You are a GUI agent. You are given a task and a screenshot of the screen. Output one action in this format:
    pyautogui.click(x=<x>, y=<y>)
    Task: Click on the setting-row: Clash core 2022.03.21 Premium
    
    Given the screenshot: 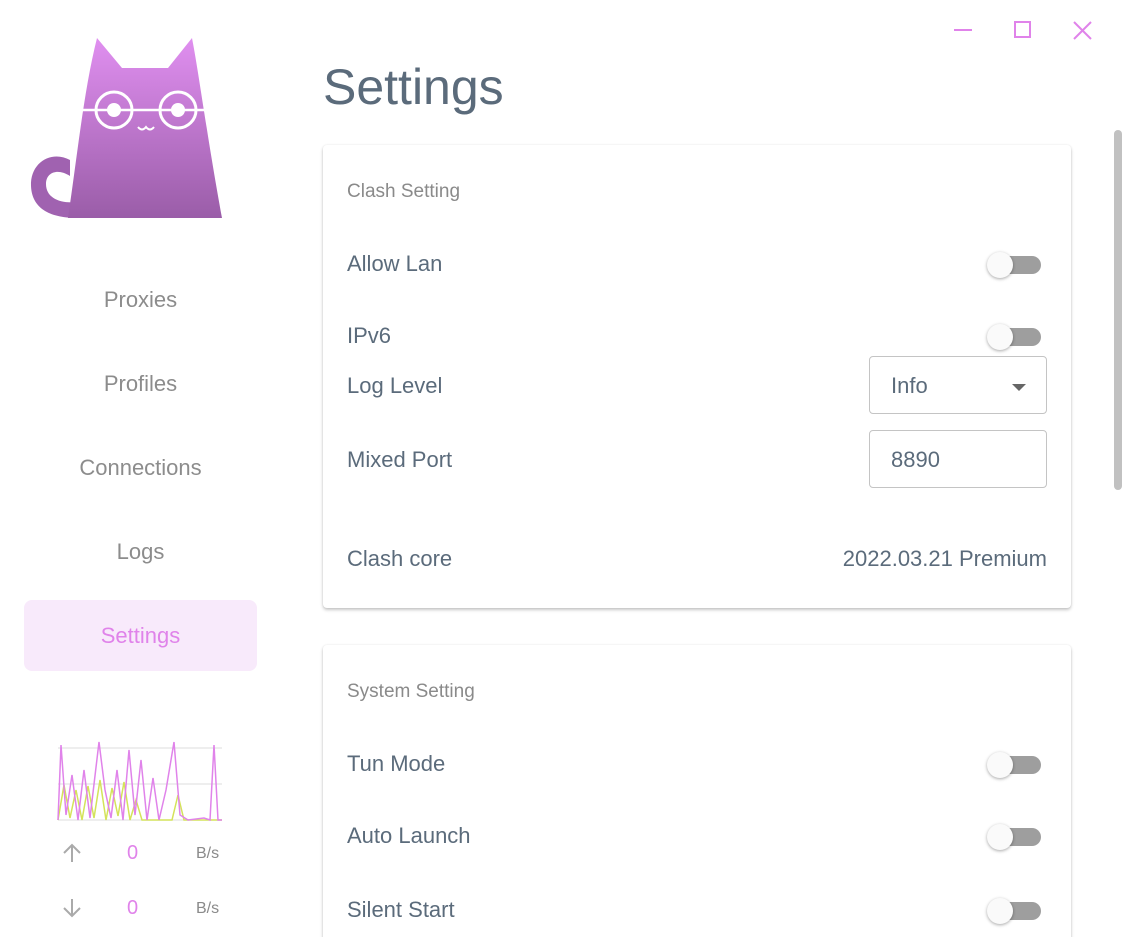 What is the action you would take?
    pyautogui.click(x=697, y=559)
    